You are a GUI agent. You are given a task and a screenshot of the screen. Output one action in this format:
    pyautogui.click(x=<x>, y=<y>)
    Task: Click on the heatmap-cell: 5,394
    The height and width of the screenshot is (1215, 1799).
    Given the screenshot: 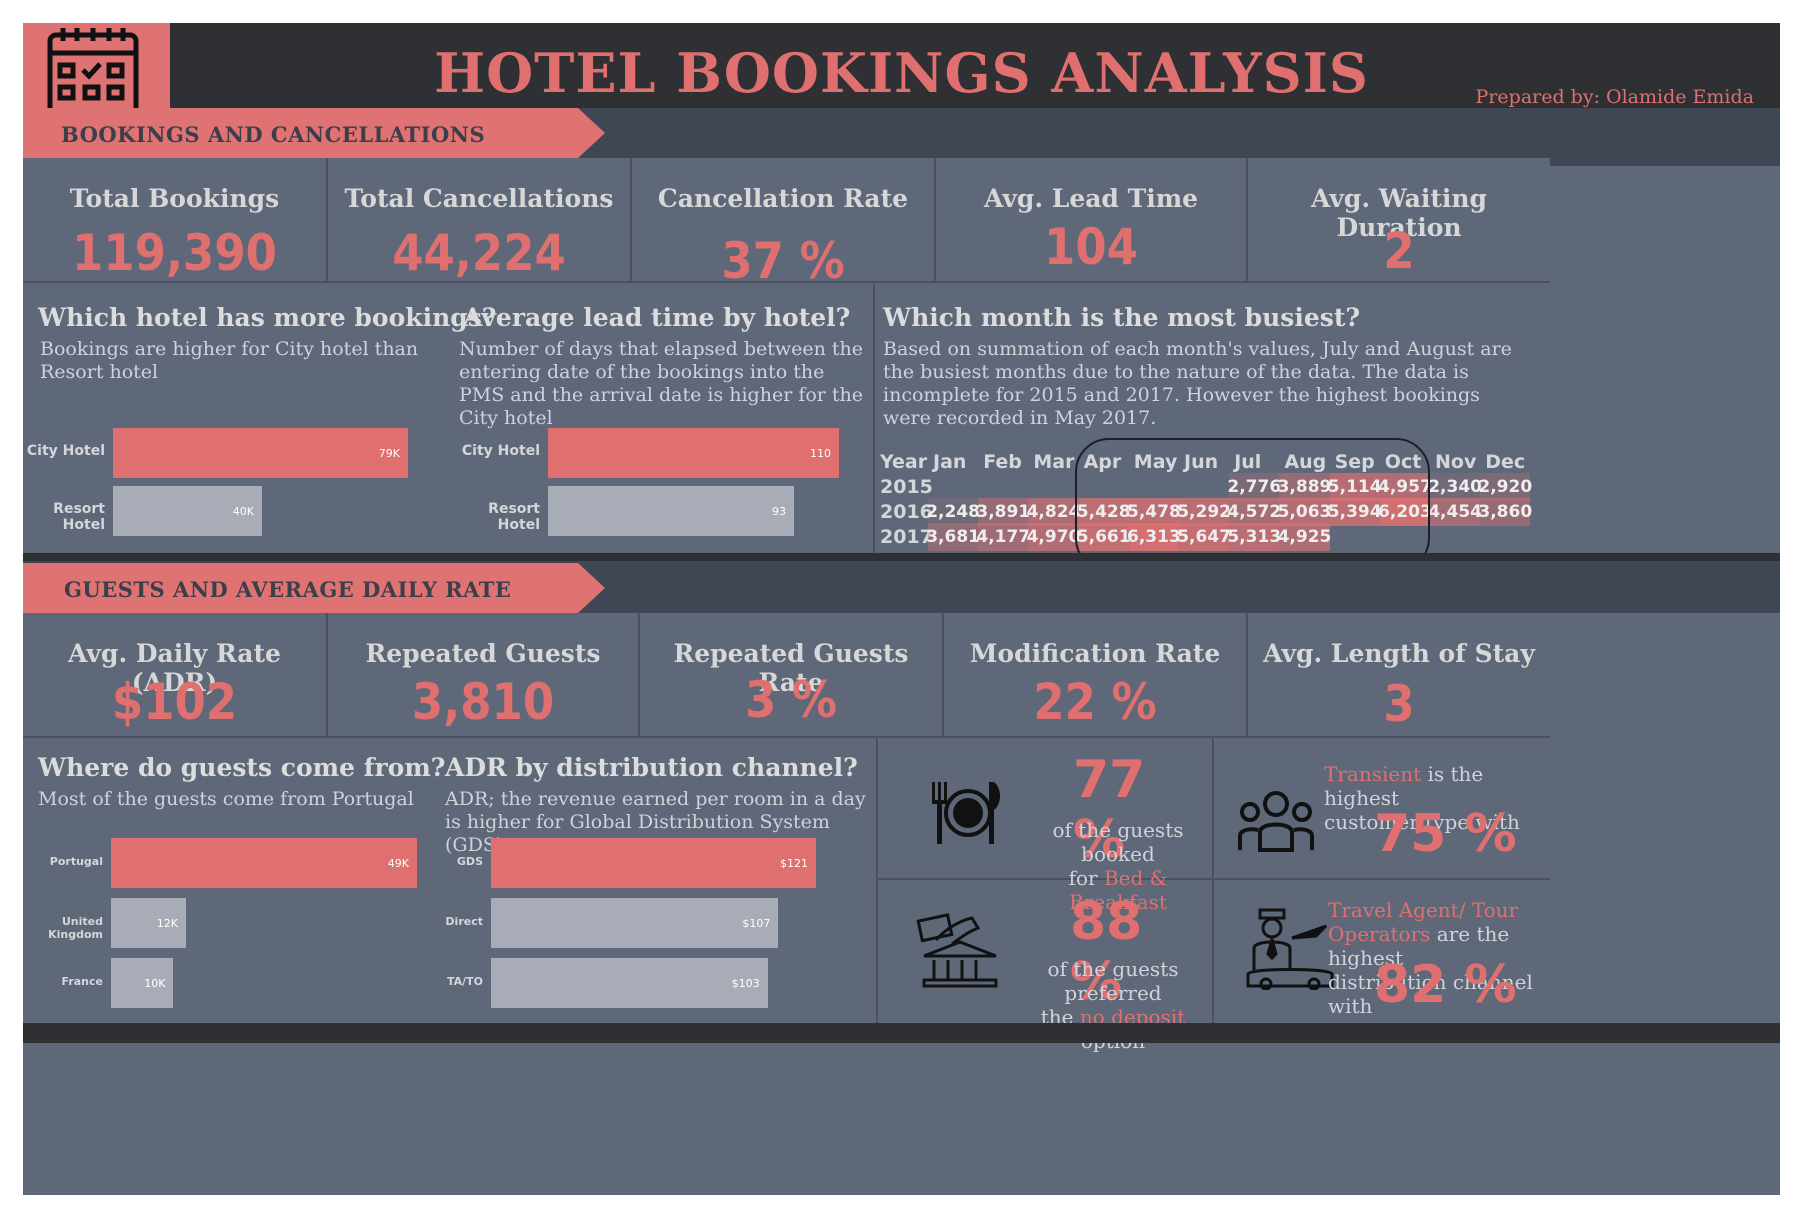 What is the action you would take?
    pyautogui.click(x=1355, y=512)
    